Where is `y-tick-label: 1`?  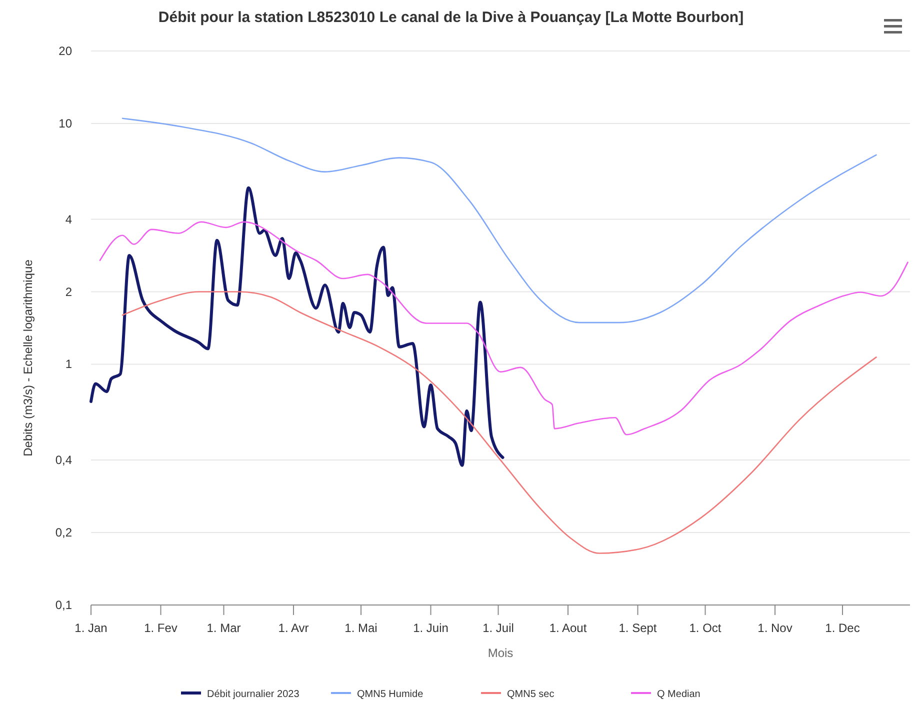
y-tick-label: 1 is located at coordinates (68, 364).